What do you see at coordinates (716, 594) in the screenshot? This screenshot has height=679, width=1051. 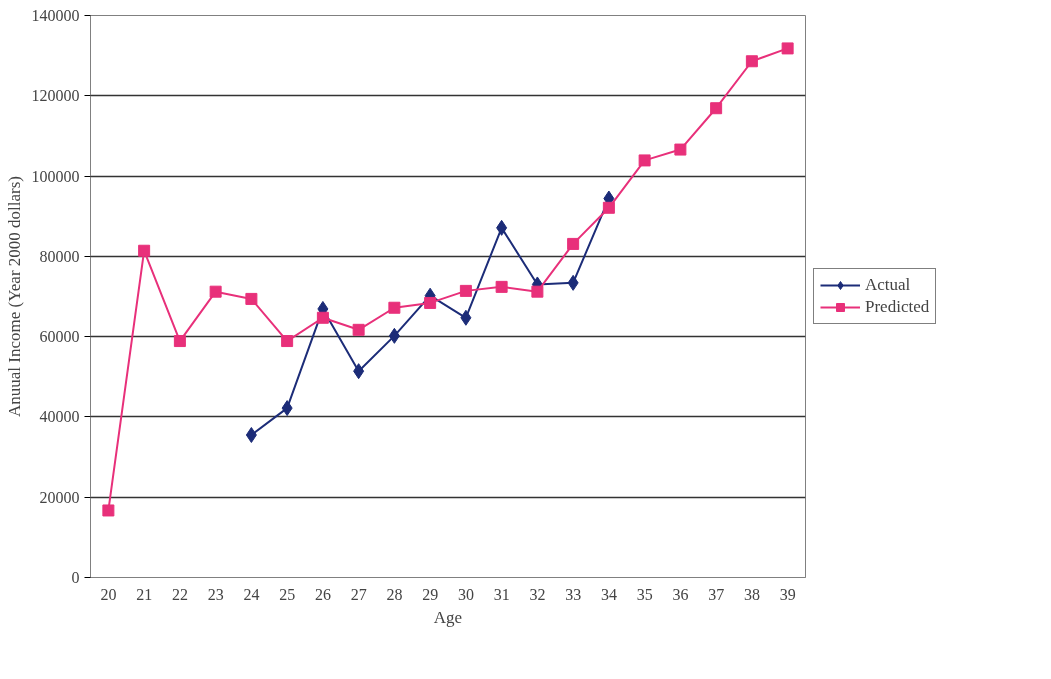 I see `x-tick-label: 37` at bounding box center [716, 594].